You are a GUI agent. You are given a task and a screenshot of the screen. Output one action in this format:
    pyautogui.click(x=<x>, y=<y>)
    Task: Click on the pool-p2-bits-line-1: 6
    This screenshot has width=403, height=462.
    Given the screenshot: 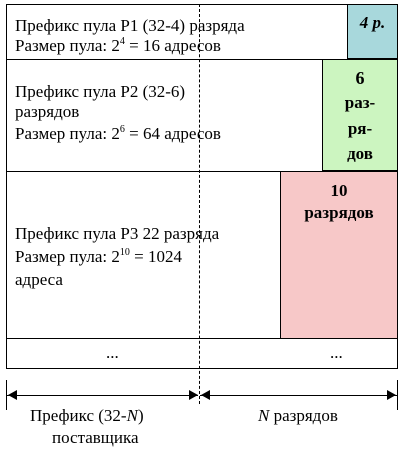 What is the action you would take?
    pyautogui.click(x=360, y=78)
    